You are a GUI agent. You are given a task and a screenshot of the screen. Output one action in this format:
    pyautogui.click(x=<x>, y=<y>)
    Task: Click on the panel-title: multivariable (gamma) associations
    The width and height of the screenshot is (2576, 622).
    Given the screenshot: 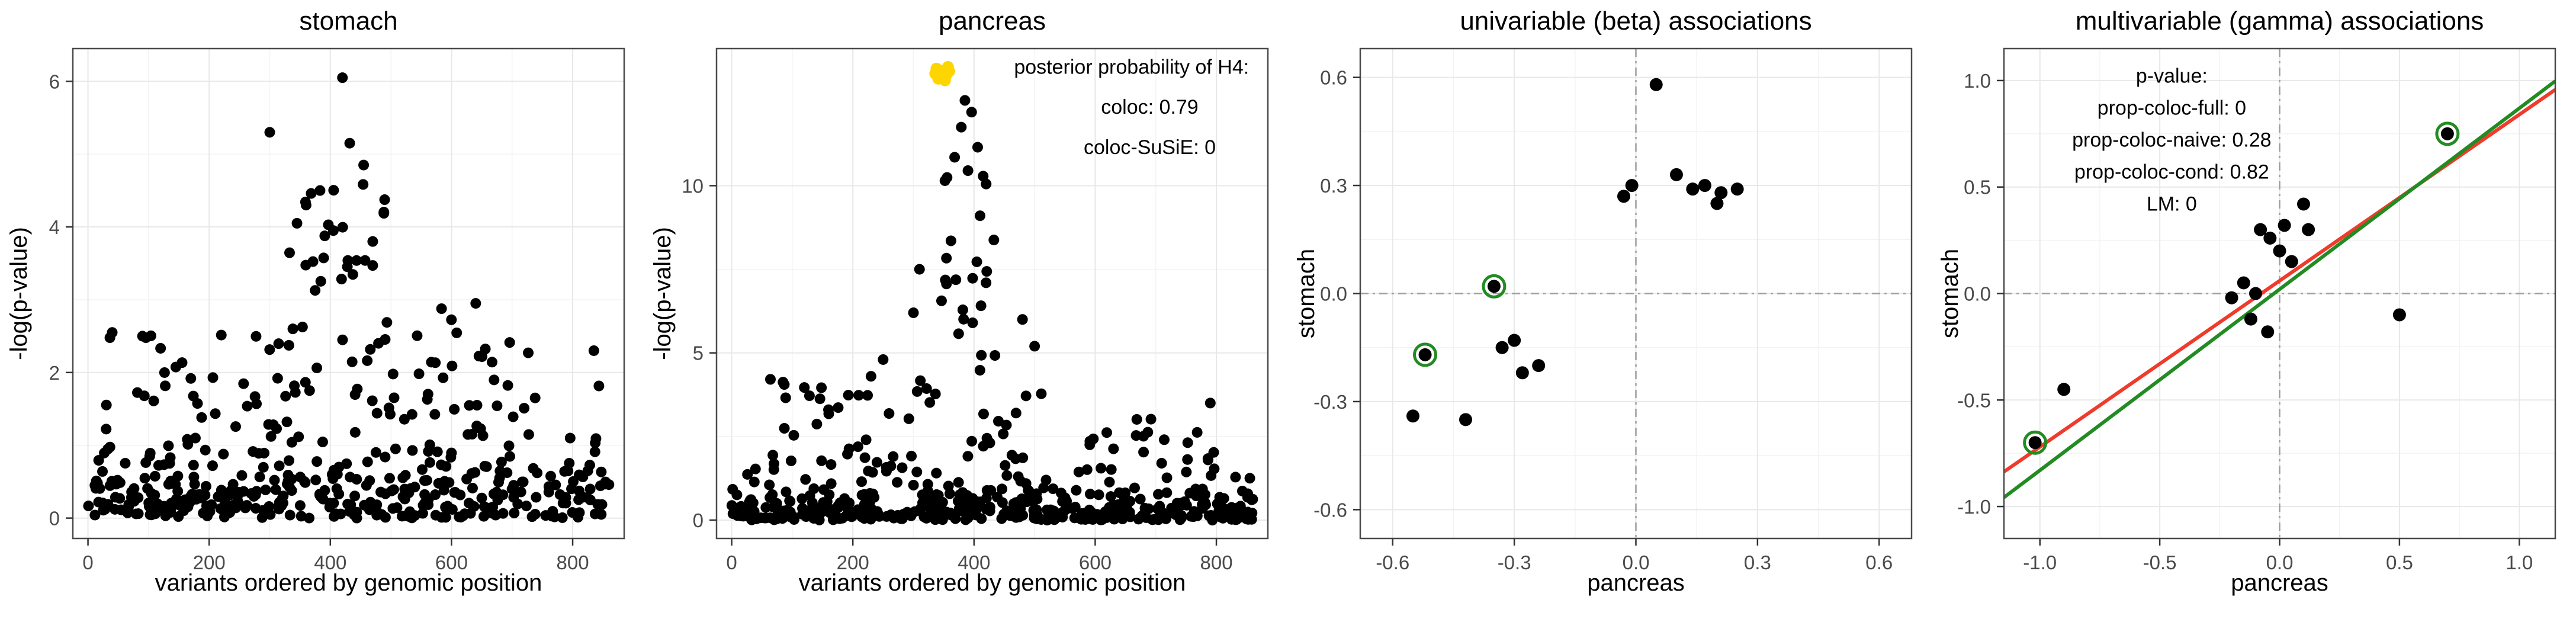 What is the action you would take?
    pyautogui.click(x=2279, y=21)
    